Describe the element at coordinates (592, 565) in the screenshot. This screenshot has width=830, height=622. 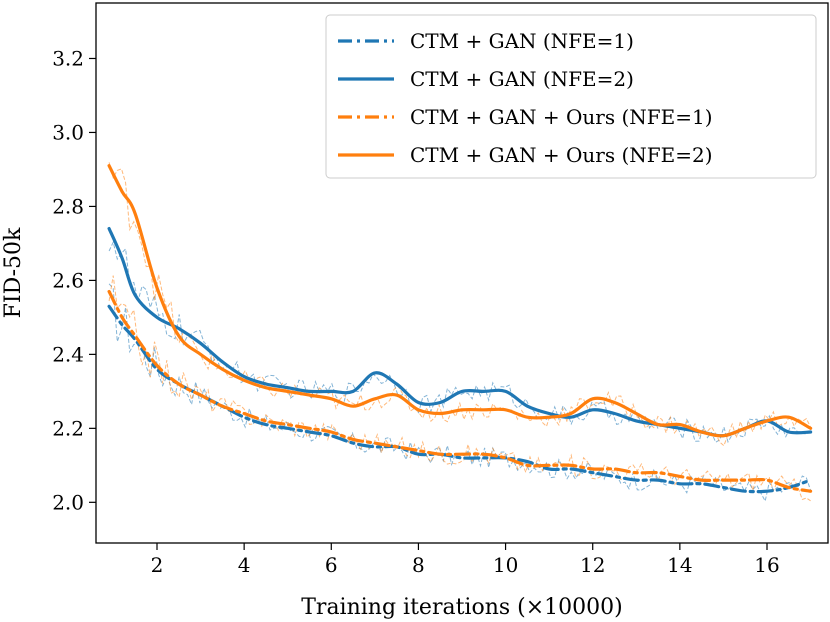
I see `x-tick-label: 12` at that location.